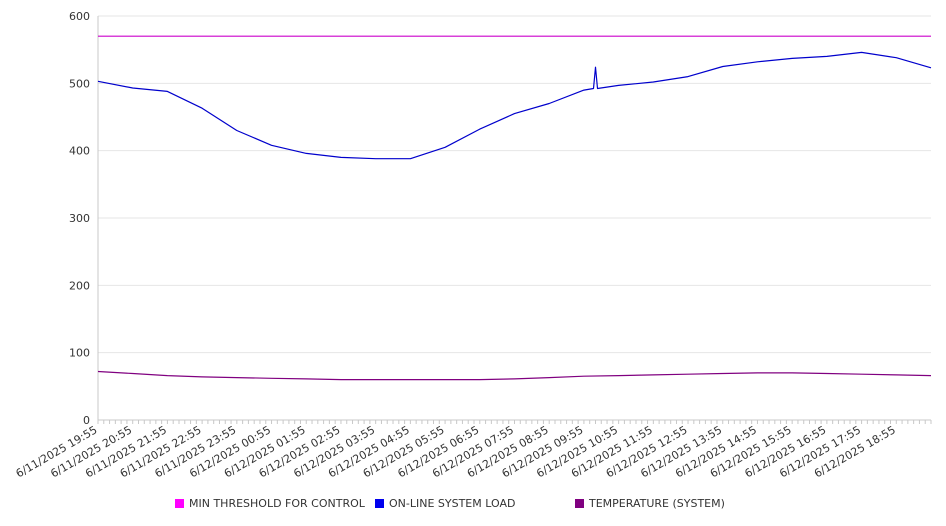  What do you see at coordinates (79, 285) in the screenshot?
I see `y-tick-label-200: 200` at bounding box center [79, 285].